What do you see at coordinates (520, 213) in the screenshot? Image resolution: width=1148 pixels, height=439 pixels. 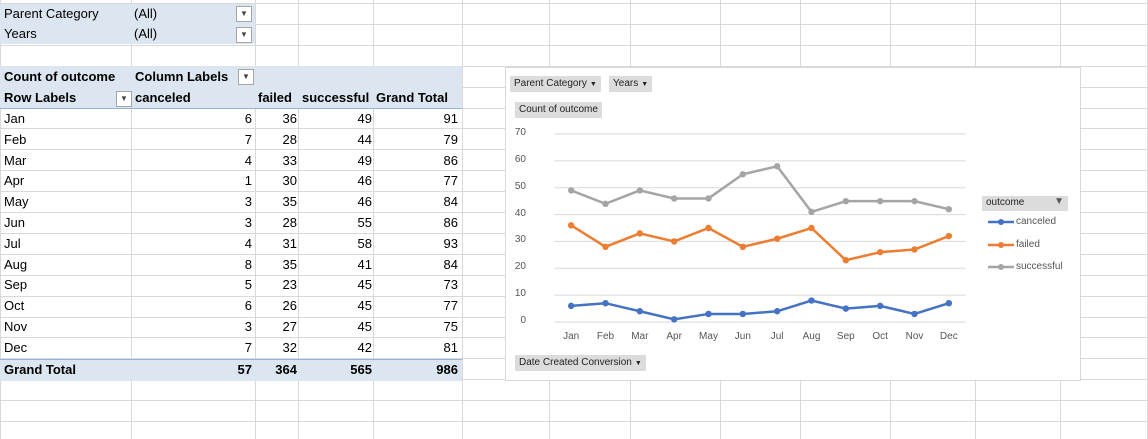 I see `y-tick-label: 40` at bounding box center [520, 213].